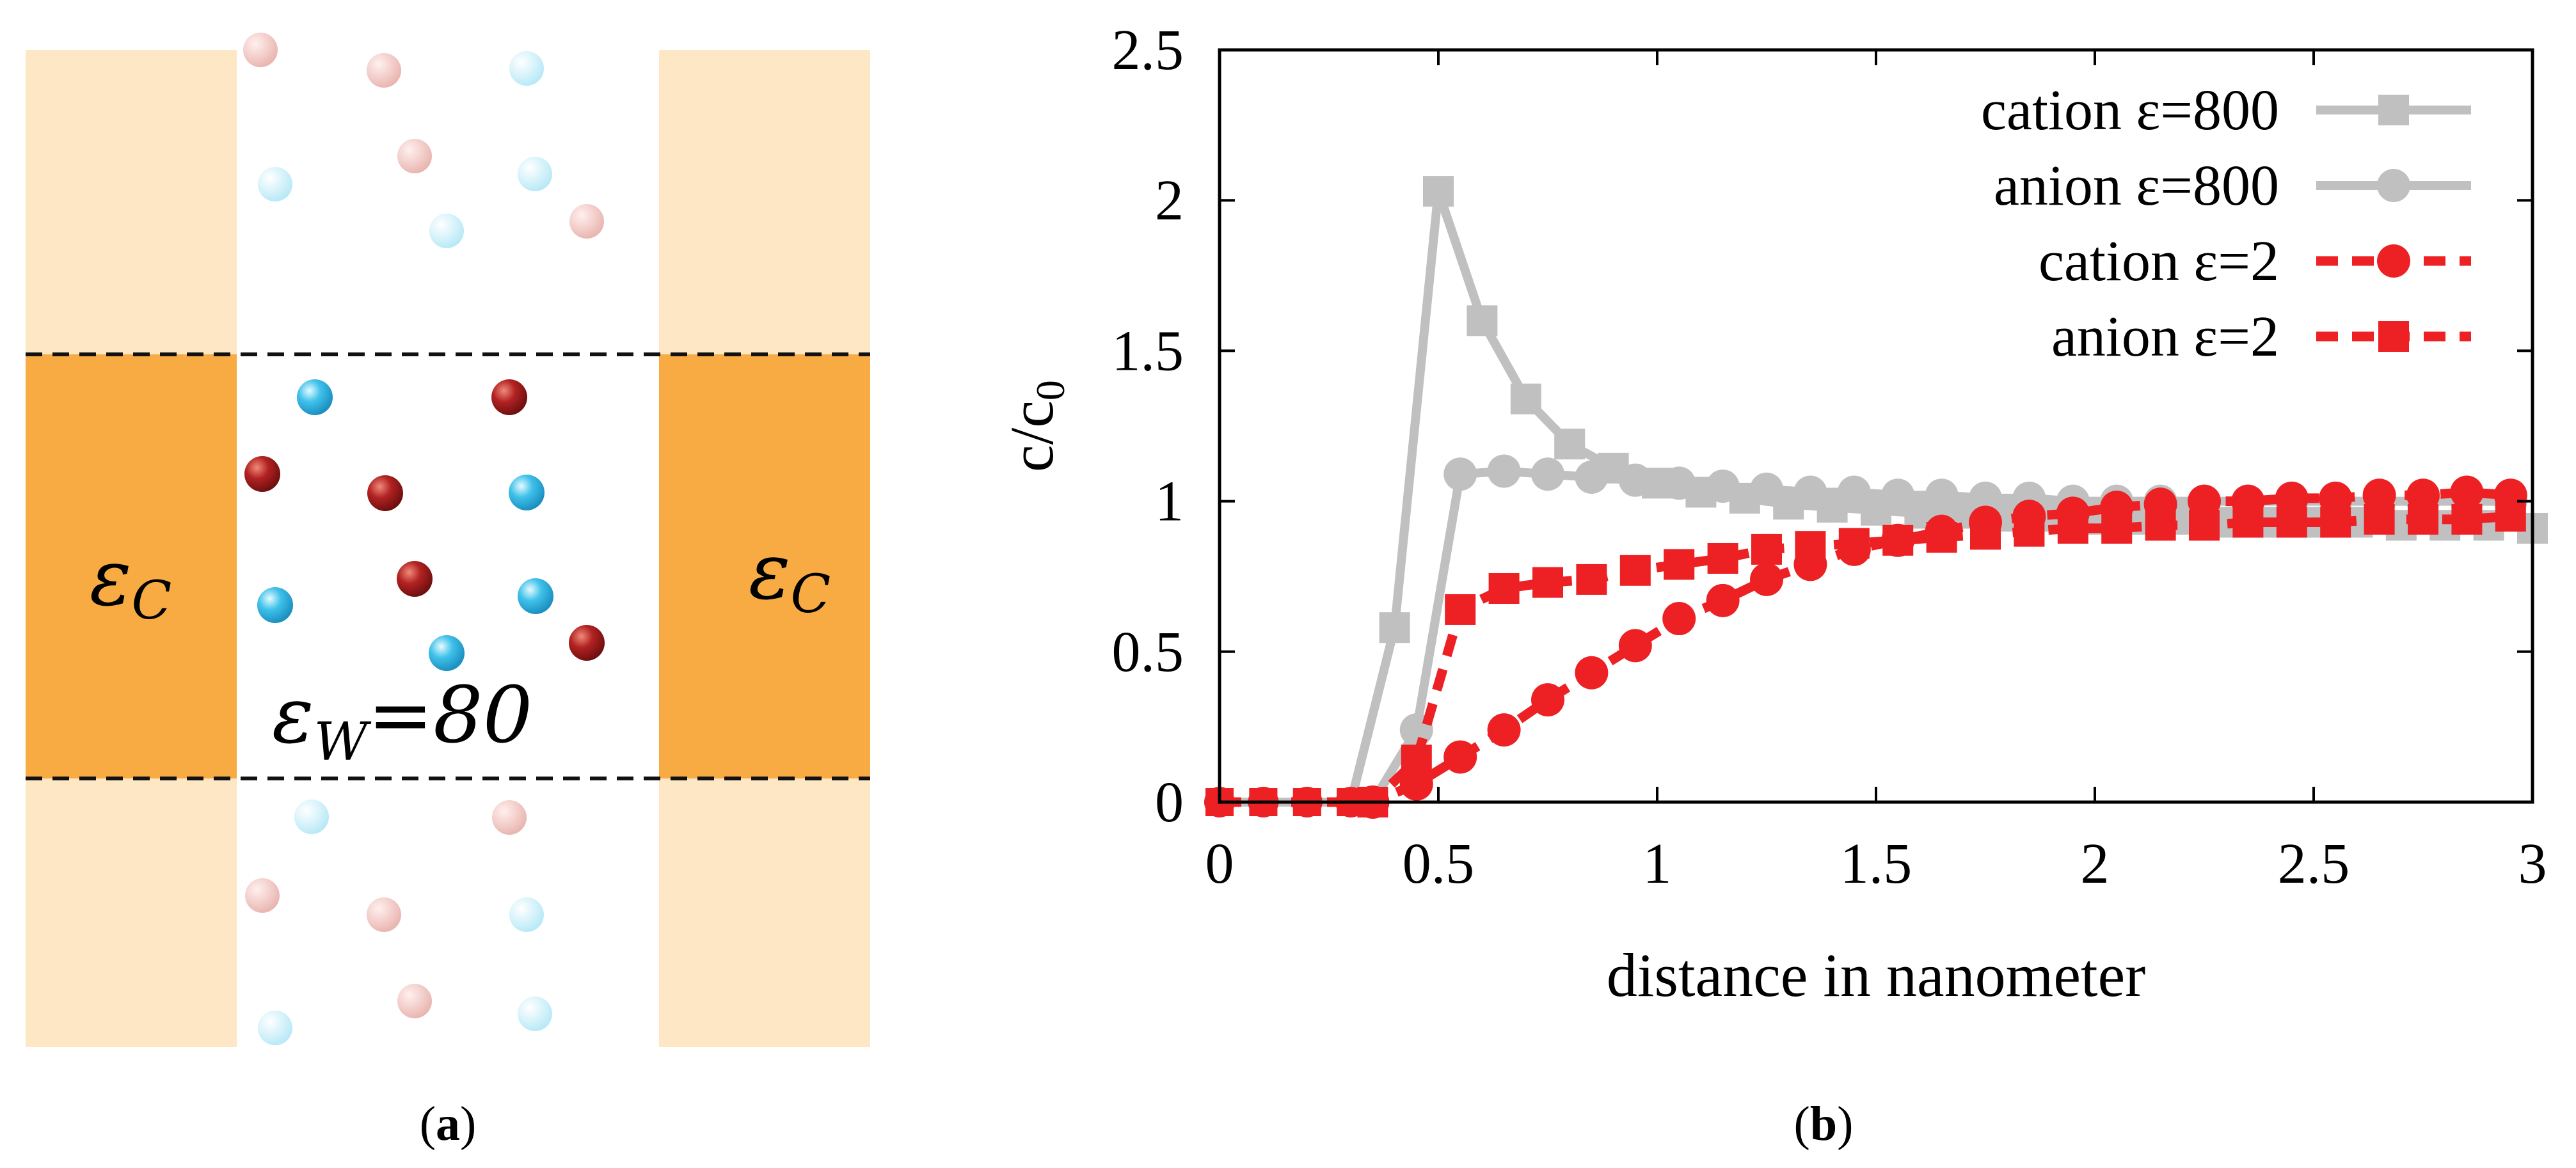 Image resolution: width=2576 pixels, height=1168 pixels. I want to click on left-wall-permittivity-label: εC, so click(131, 581).